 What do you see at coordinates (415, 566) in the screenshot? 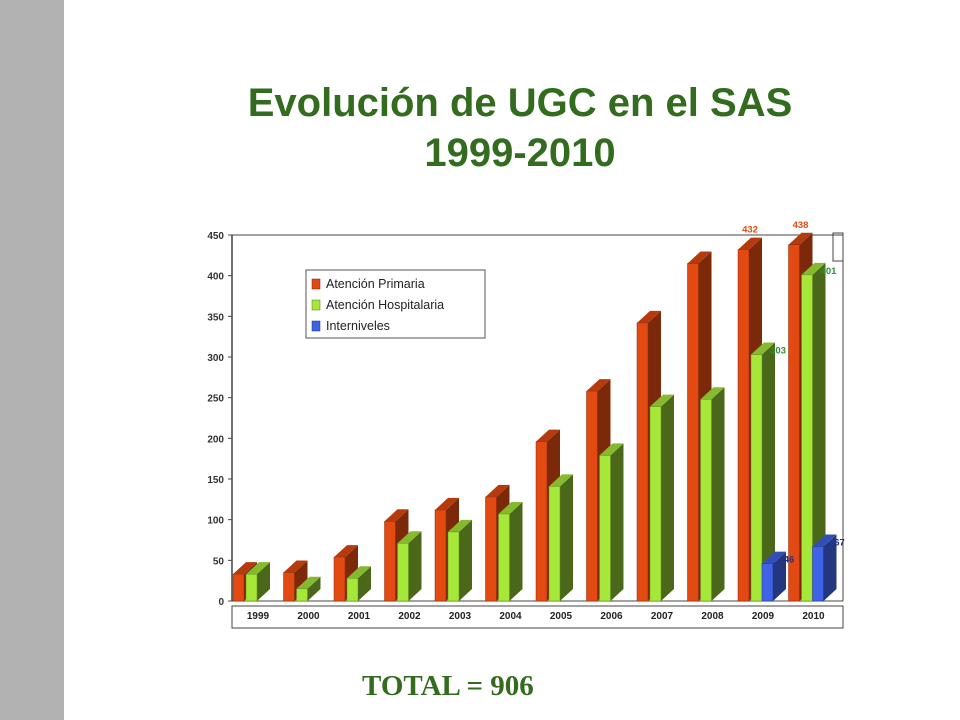
I see `bar-side-1-2002` at bounding box center [415, 566].